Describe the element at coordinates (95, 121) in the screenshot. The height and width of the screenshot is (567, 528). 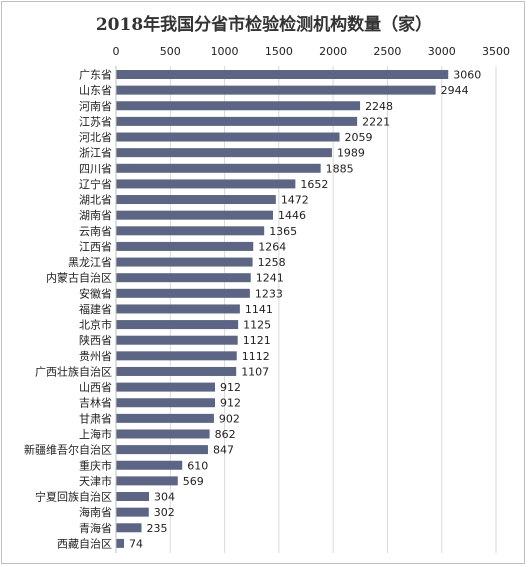
I see `y-category-label: 江苏省` at that location.